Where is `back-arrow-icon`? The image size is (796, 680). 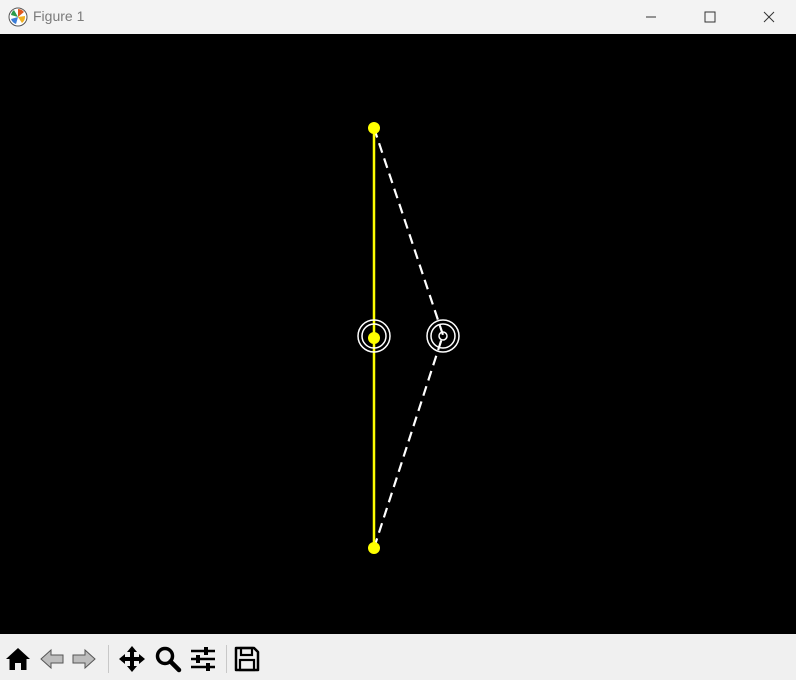
back-arrow-icon is located at coordinates (52, 659).